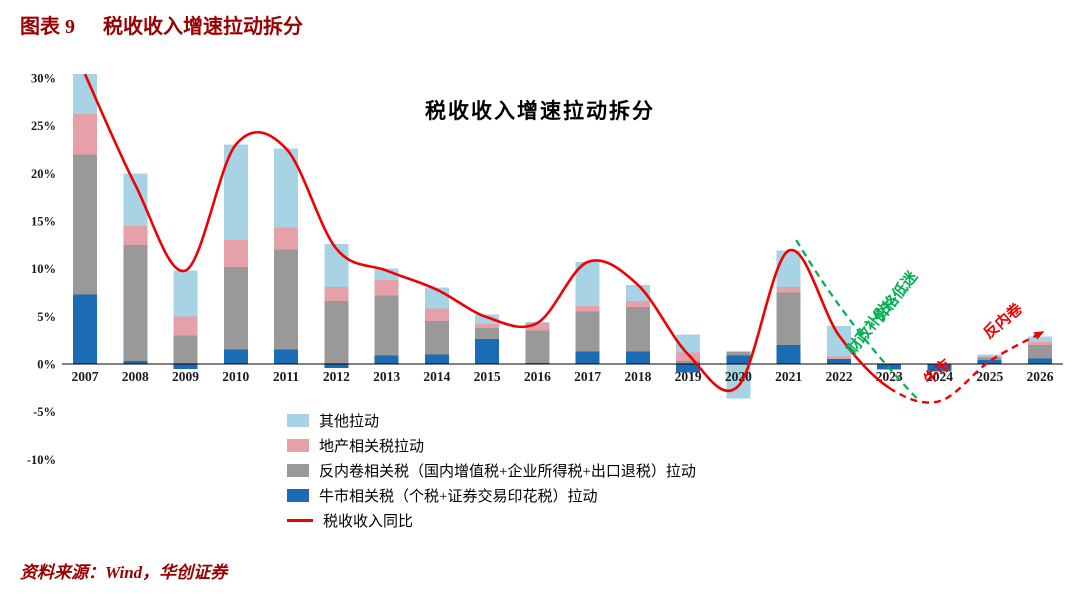 This screenshot has height=606, width=1080. Describe the element at coordinates (738, 376) in the screenshot. I see `svg-text: 2020` at that location.